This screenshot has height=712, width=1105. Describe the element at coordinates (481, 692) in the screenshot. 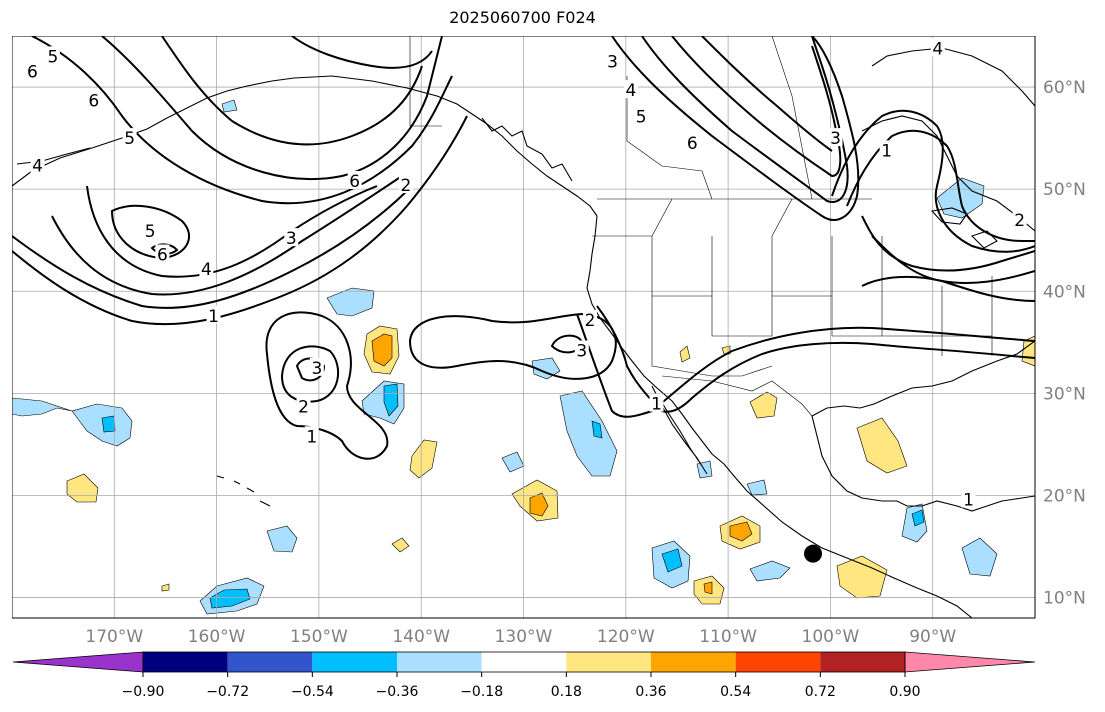

I see `colorbar-tick-label: −0.18` at that location.